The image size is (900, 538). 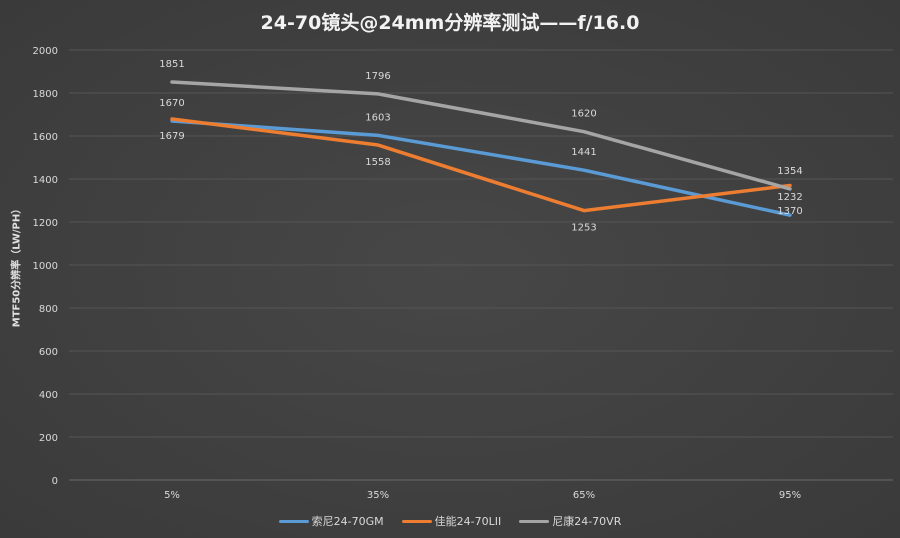 What do you see at coordinates (171, 136) in the screenshot?
I see `data-label: 1679` at bounding box center [171, 136].